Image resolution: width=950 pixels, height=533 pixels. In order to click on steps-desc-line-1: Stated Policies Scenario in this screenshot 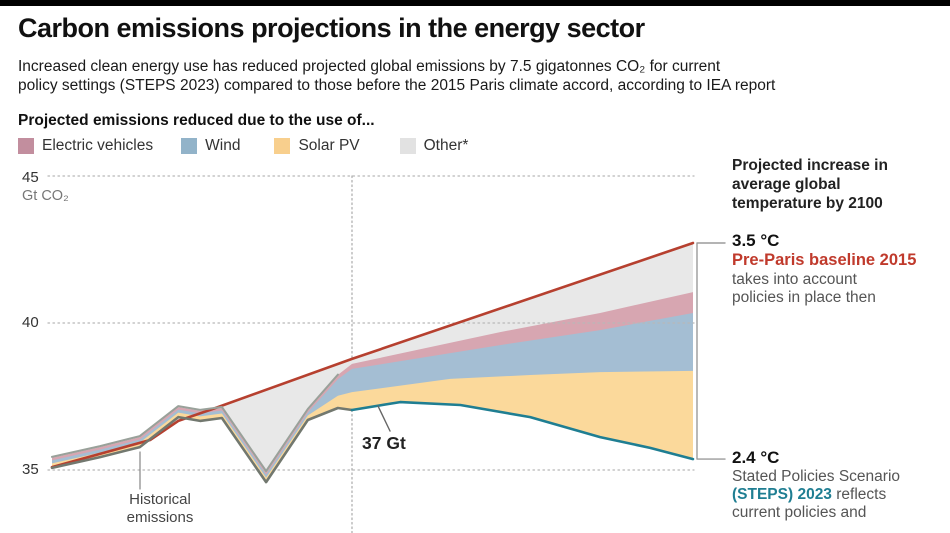, I will do `click(816, 476)`.